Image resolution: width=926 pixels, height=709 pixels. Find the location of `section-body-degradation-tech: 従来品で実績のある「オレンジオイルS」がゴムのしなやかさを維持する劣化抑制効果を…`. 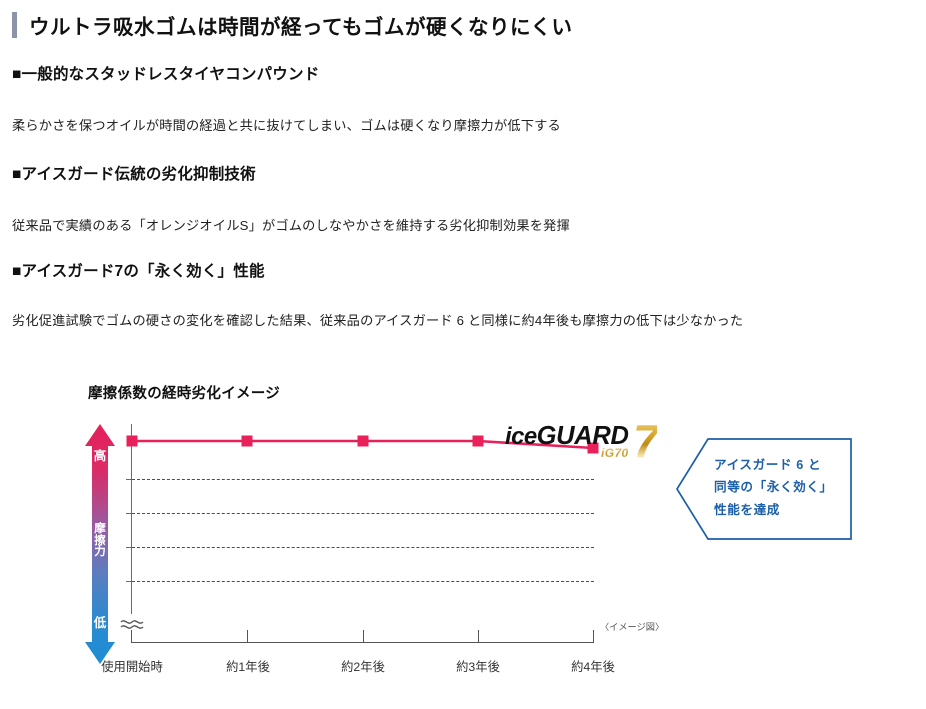

section-body-degradation-tech: 従来品で実績のある「オレンジオイルS」がゴムのしなやかさを維持する劣化抑制効果を… is located at coordinates (291, 225).